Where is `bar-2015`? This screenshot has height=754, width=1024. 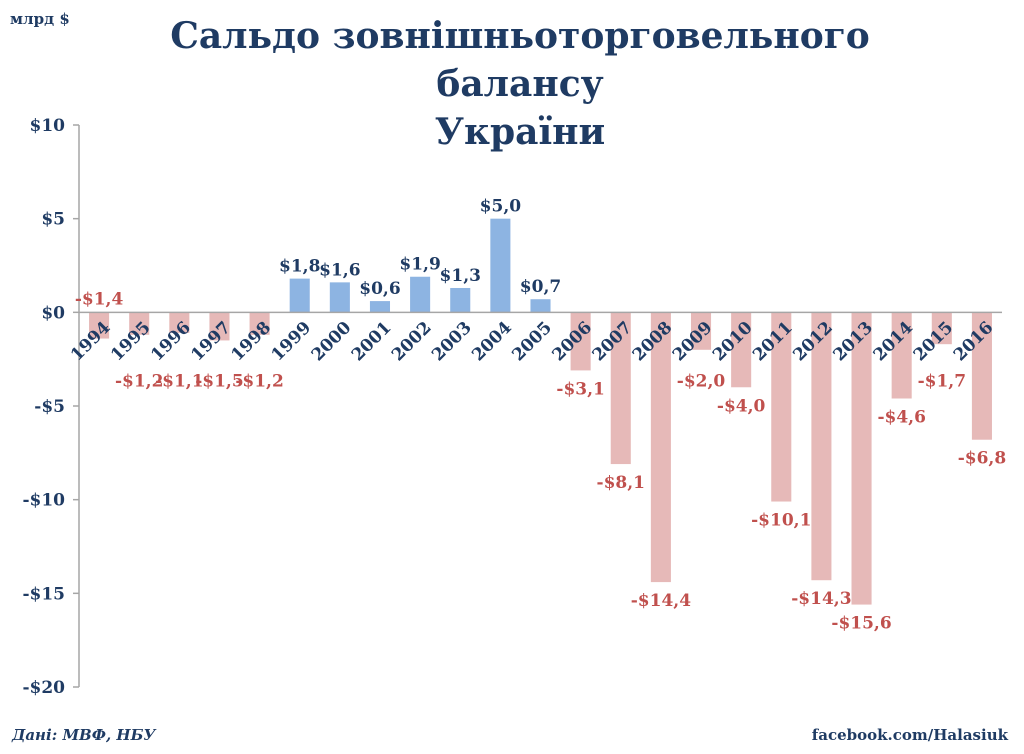
bar-2015 is located at coordinates (941, 328).